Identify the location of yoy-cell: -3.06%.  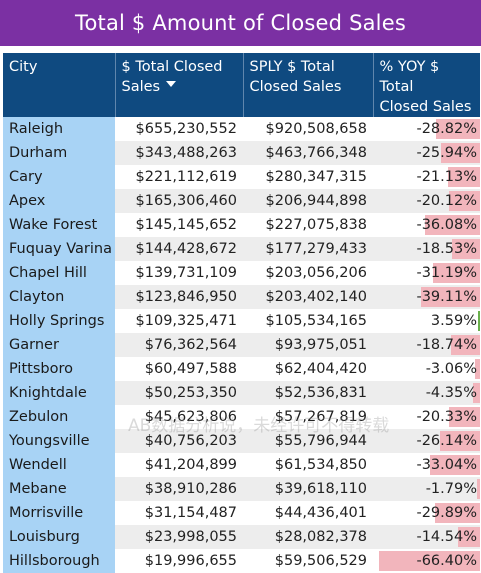
(426, 369).